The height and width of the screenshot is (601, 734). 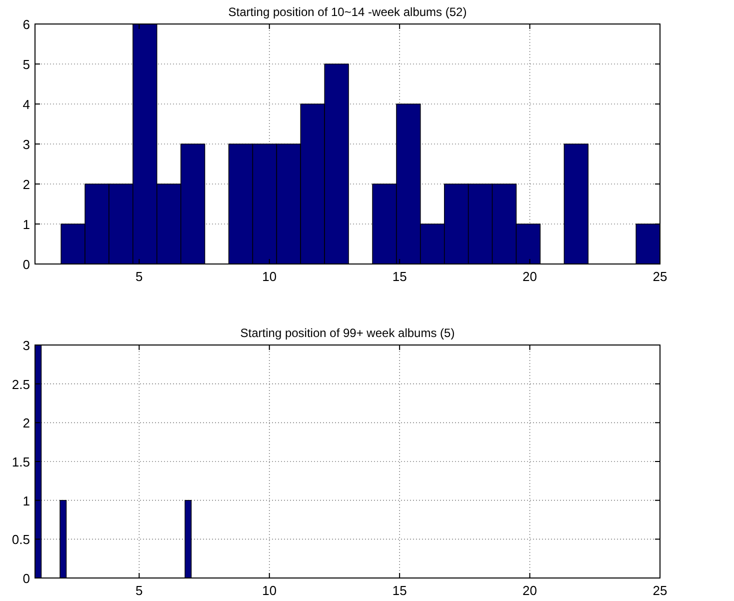 I want to click on chart-title: Starting position of 10~14 -week albums (52), so click(x=347, y=12).